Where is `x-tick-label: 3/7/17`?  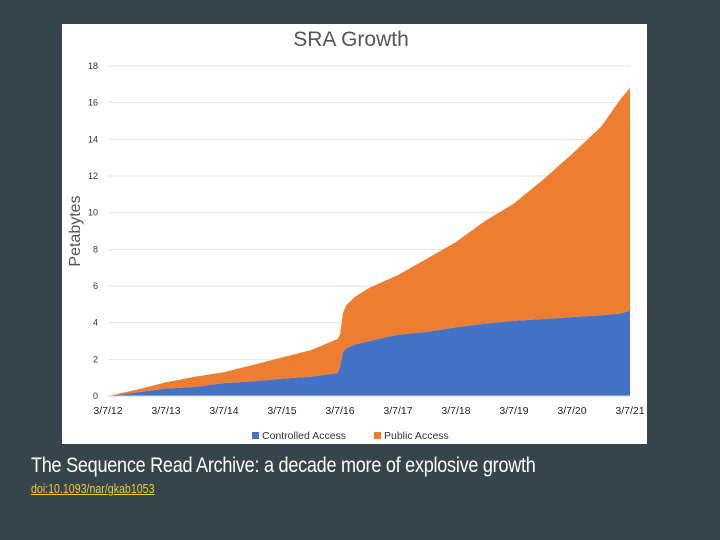
x-tick-label: 3/7/17 is located at coordinates (397, 411).